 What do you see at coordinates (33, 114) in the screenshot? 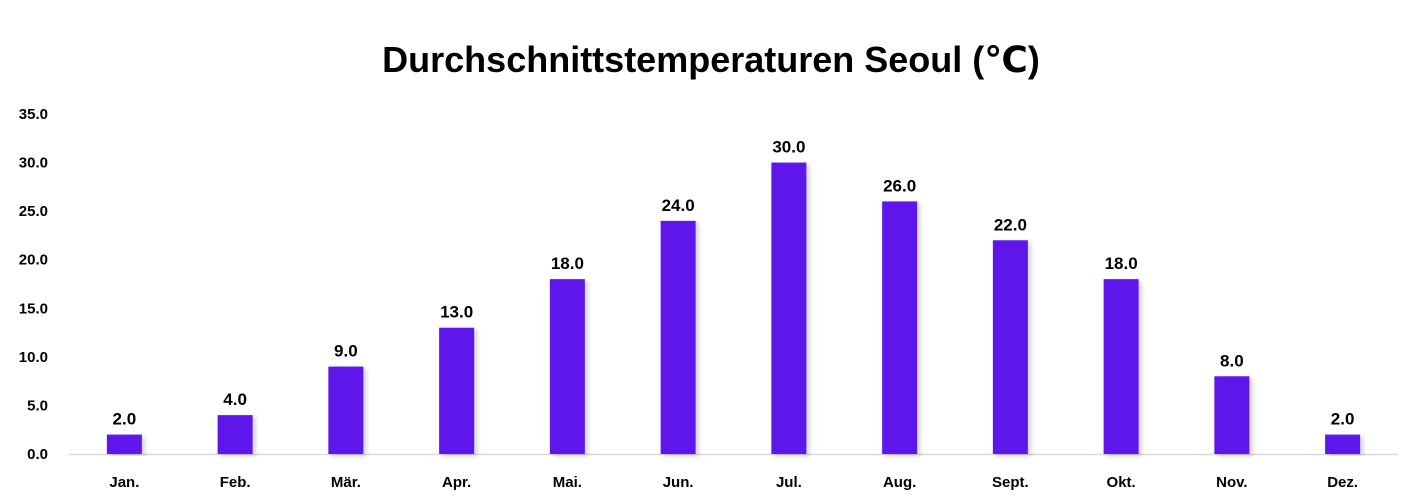
I see `y-tick-label: 35.0` at bounding box center [33, 114].